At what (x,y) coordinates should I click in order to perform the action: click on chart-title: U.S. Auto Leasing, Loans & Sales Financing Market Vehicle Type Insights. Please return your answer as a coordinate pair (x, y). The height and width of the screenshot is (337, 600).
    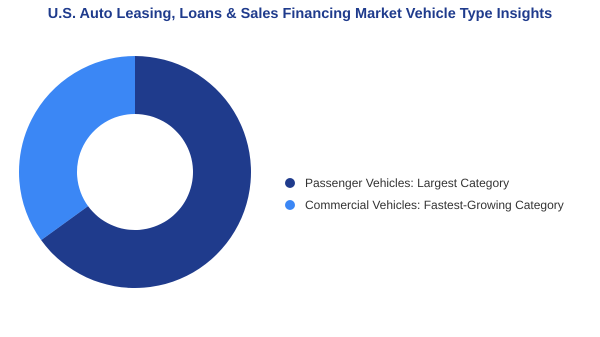
    Looking at the image, I should click on (300, 14).